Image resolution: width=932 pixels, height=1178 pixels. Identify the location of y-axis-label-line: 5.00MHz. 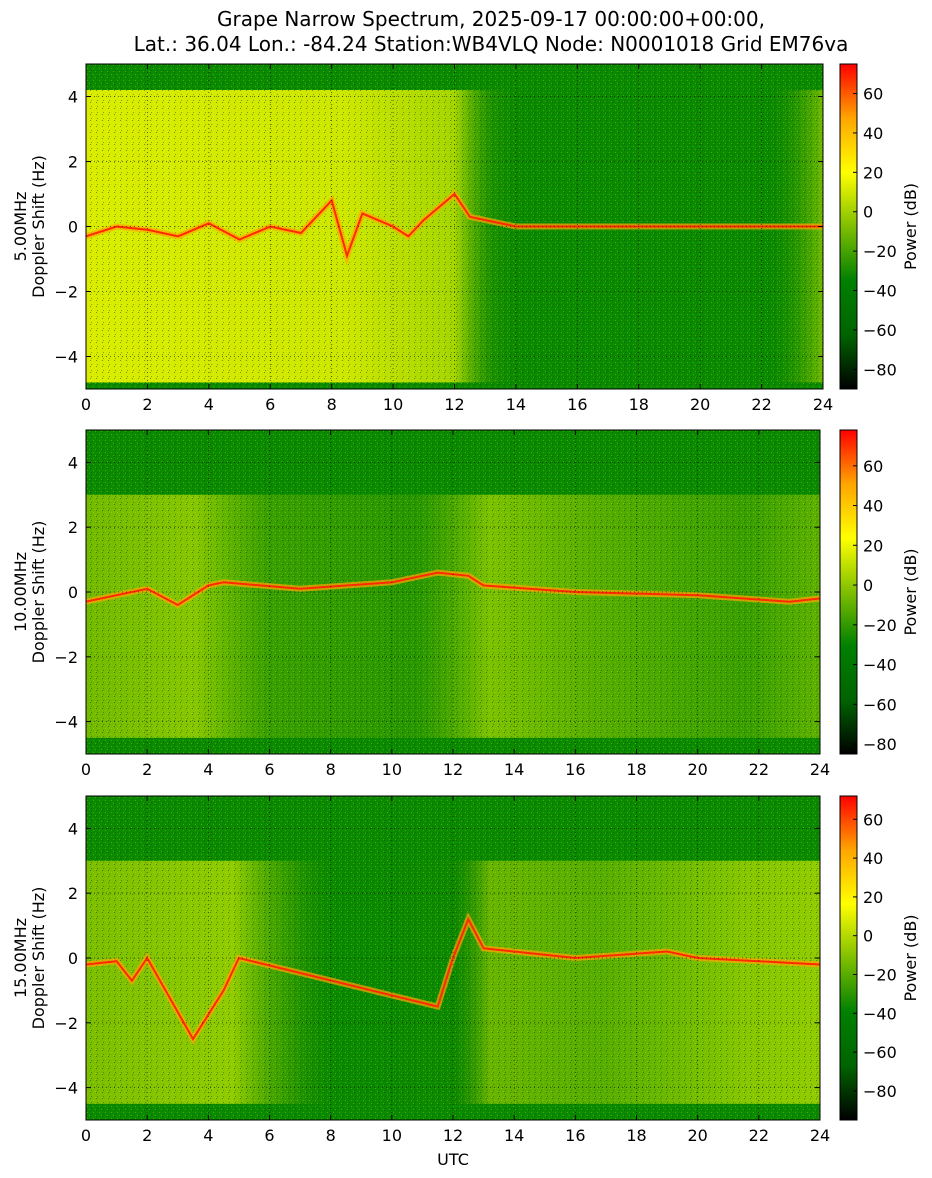
(20, 227).